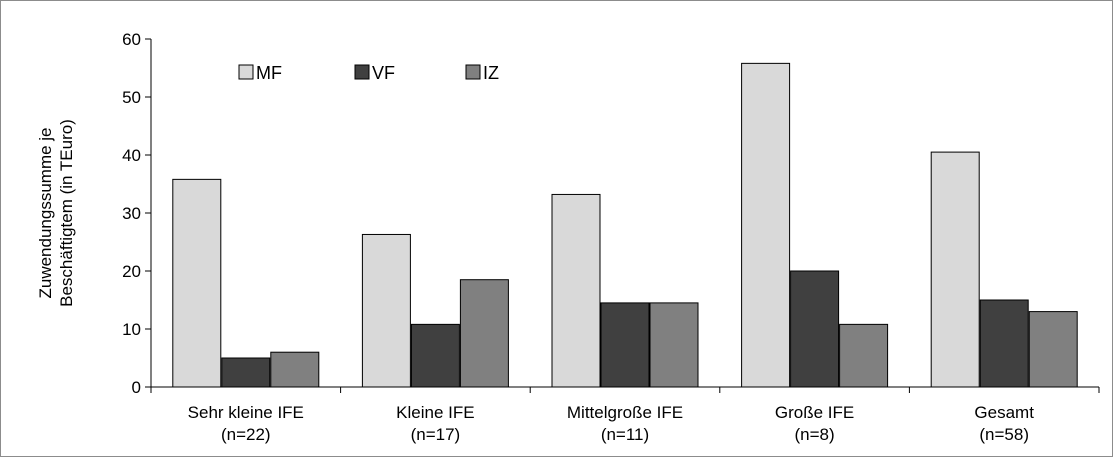  Describe the element at coordinates (131, 39) in the screenshot. I see `y-tick-label: 60` at that location.